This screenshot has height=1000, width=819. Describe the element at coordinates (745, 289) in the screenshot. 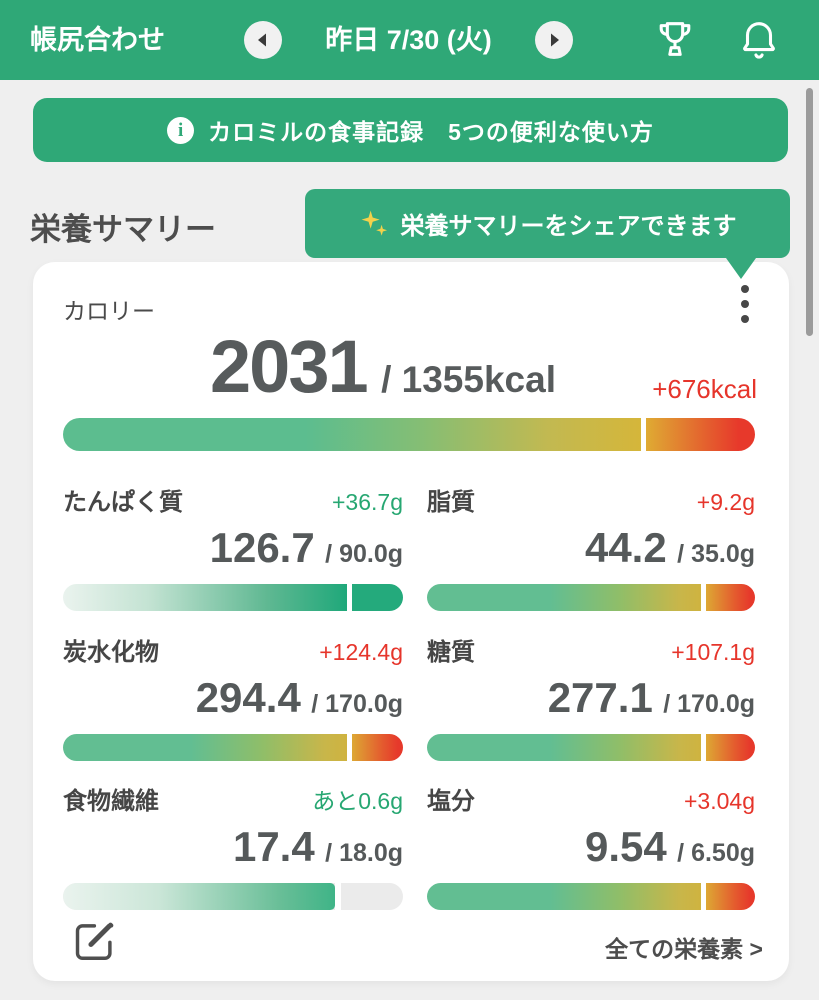

I see `kebab-menu-icon` at that location.